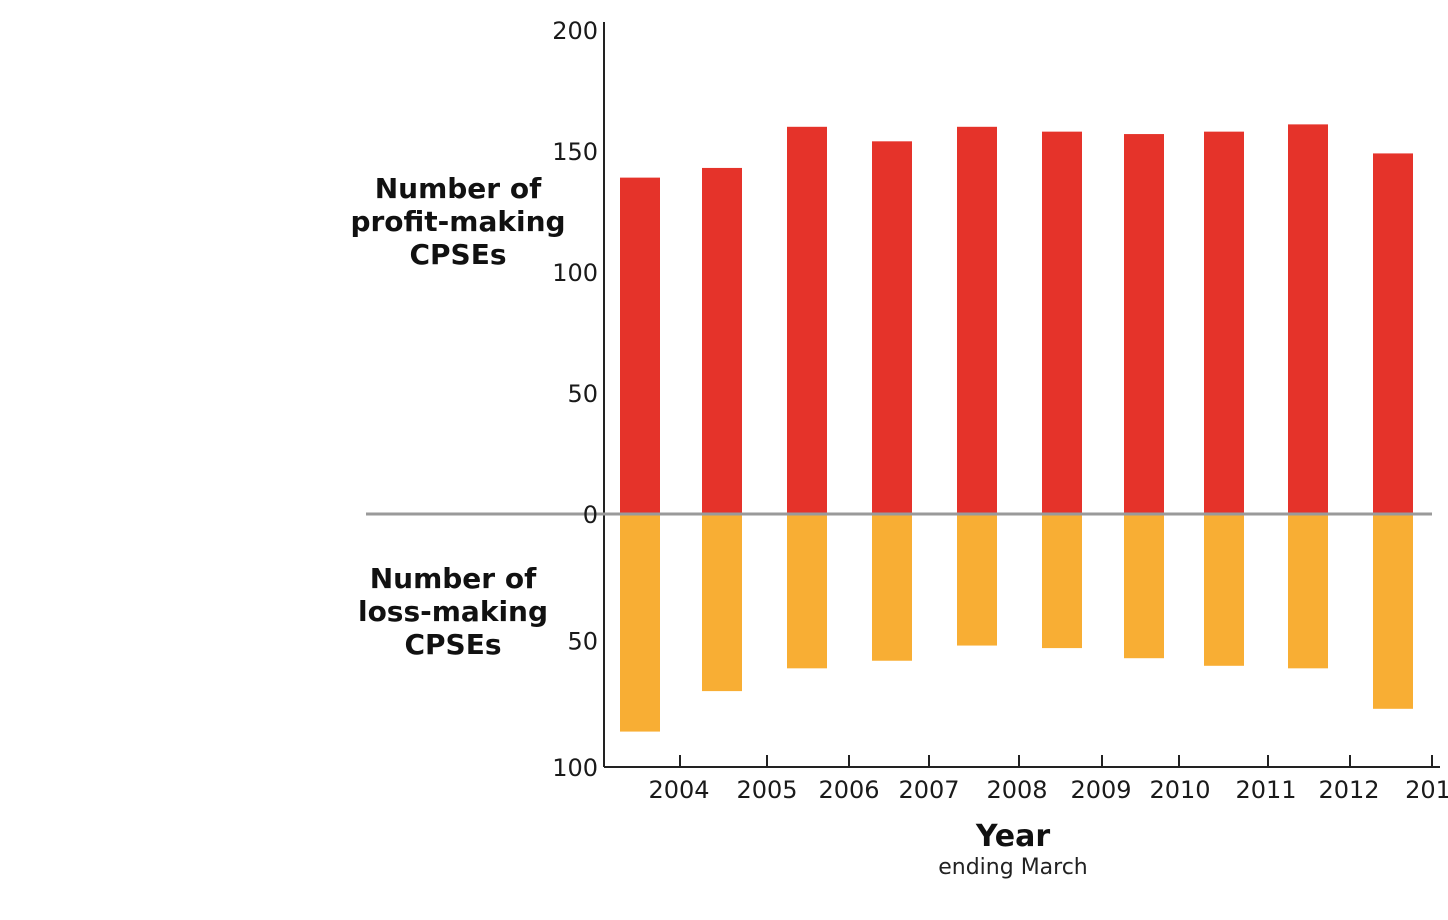 Image resolution: width=1448 pixels, height=920 pixels. Describe the element at coordinates (458, 188) in the screenshot. I see `upper-axis-title-line: Number of` at that location.